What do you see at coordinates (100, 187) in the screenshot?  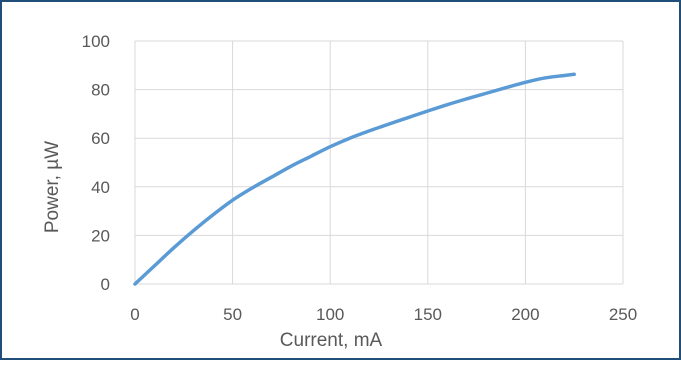 I see `y-tick-label: 40` at bounding box center [100, 187].